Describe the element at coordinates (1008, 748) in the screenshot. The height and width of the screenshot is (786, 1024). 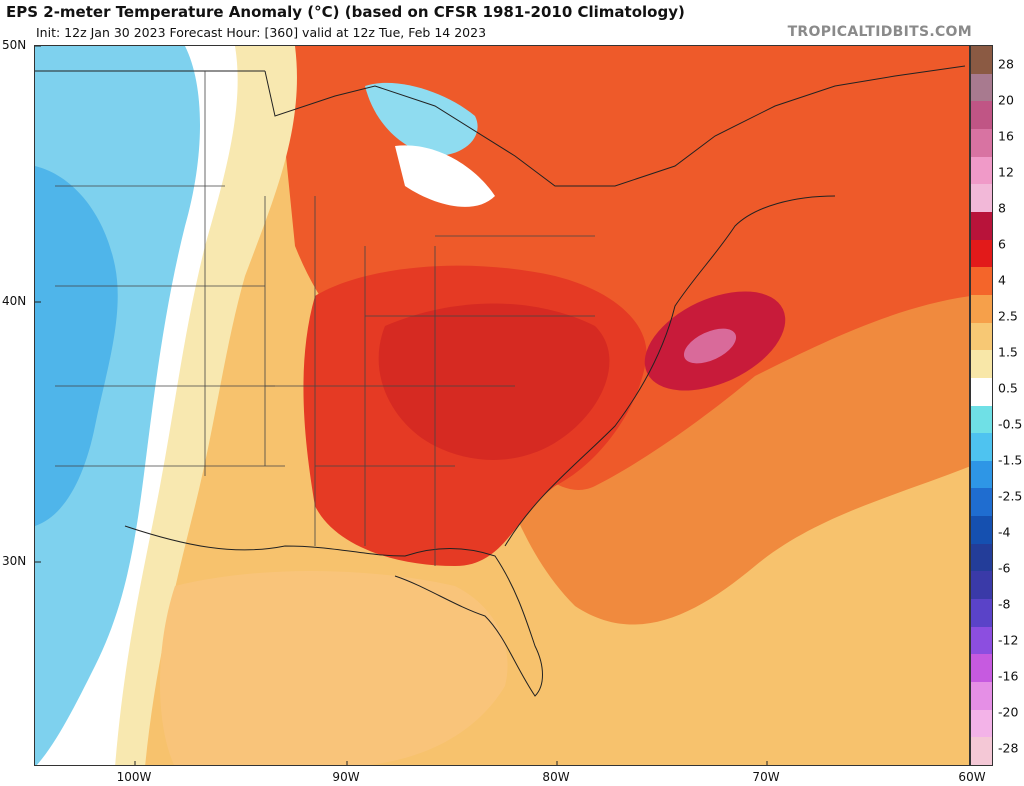
I see `colorbar-label: -28` at that location.